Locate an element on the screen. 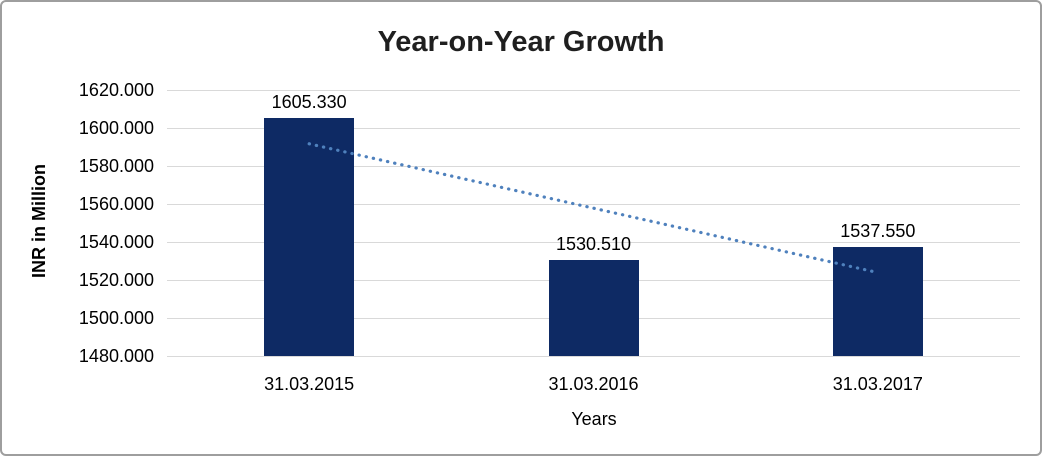 This screenshot has width=1042, height=456. bar-31.03.2016 is located at coordinates (593, 308).